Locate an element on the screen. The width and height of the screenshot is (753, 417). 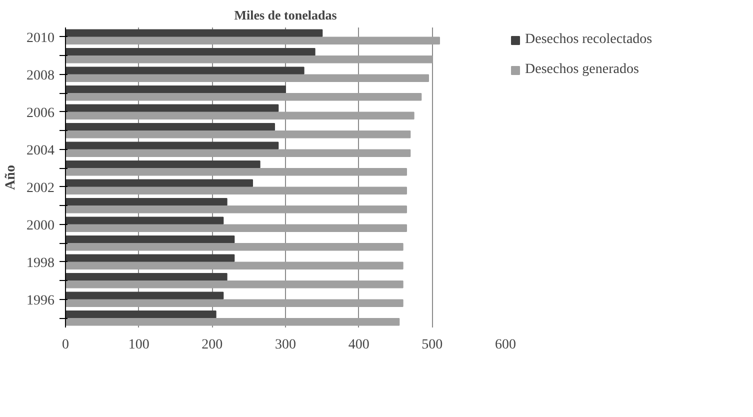
legend-label: Desechos generados is located at coordinates (582, 70).